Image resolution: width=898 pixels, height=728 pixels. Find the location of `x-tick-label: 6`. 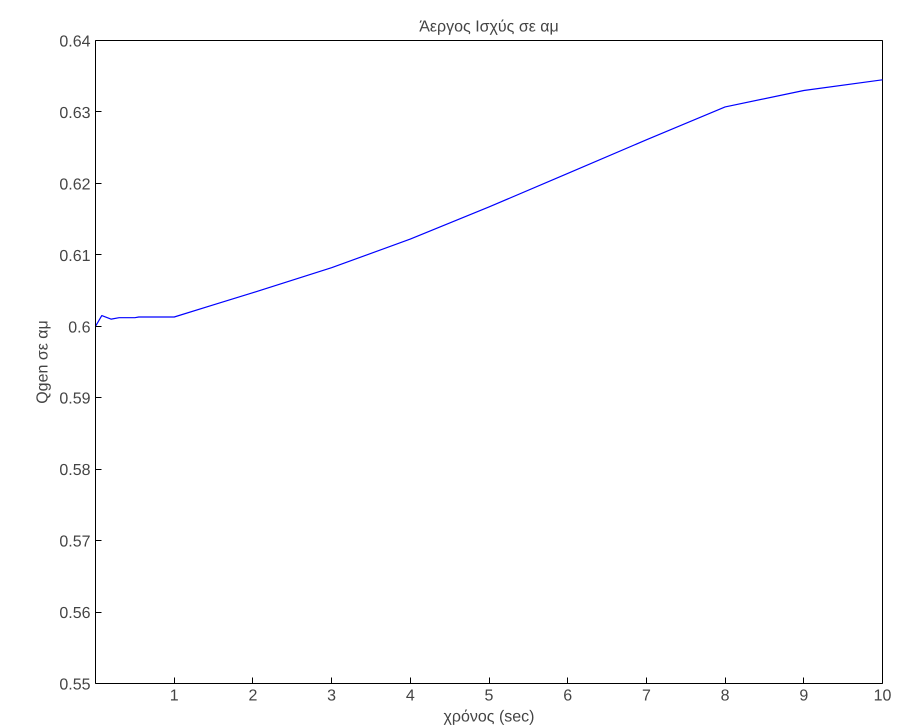

x-tick-label: 6 is located at coordinates (567, 696).